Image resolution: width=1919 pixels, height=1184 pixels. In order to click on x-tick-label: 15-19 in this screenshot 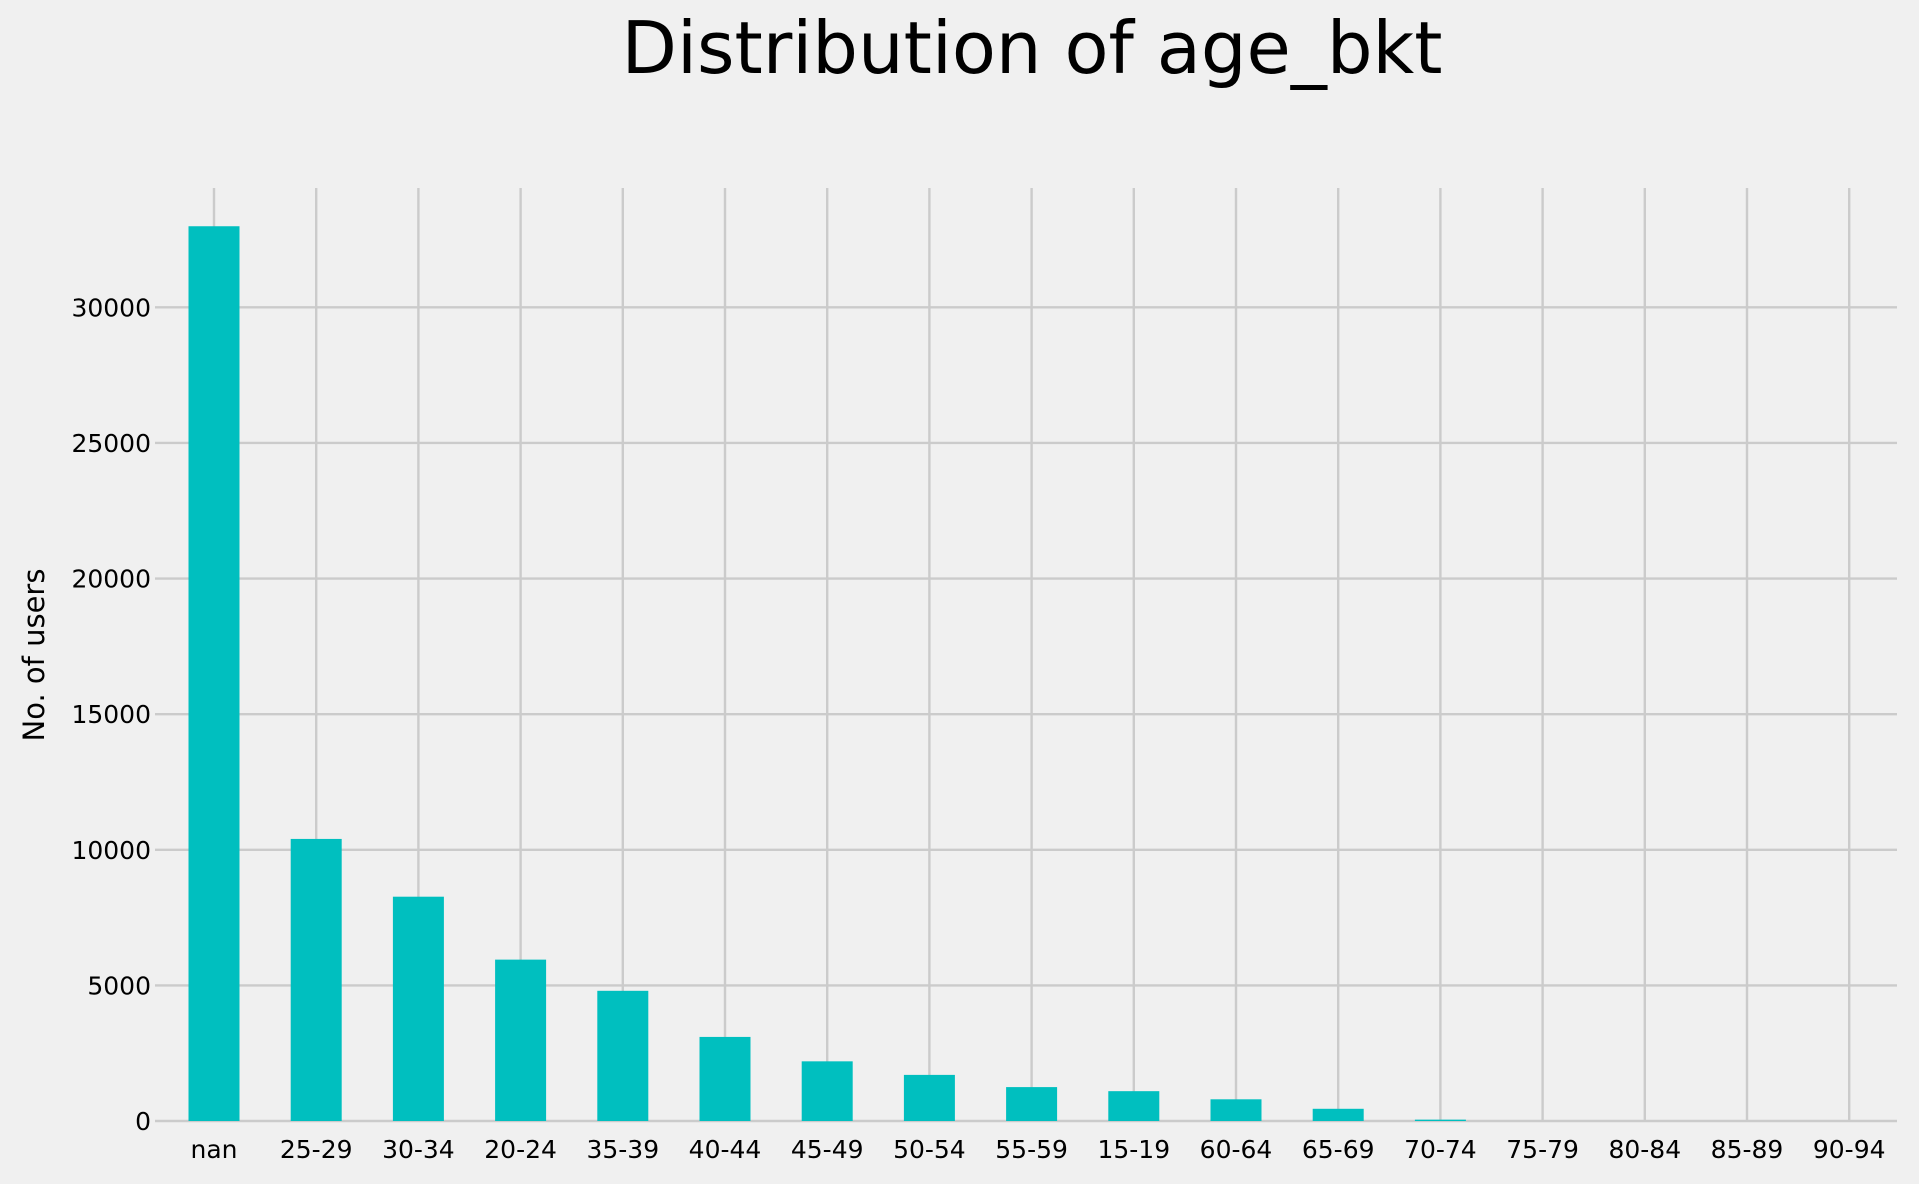, I will do `click(1133, 1149)`.